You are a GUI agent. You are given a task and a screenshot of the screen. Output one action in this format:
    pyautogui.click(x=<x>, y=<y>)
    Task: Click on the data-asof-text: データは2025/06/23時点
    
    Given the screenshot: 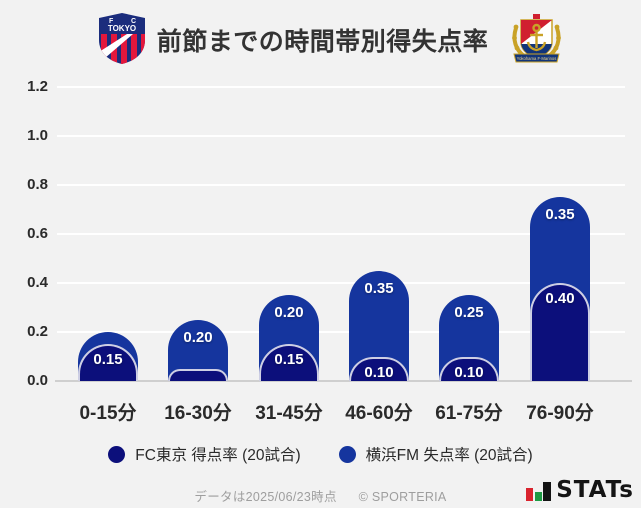 What is the action you would take?
    pyautogui.click(x=265, y=497)
    